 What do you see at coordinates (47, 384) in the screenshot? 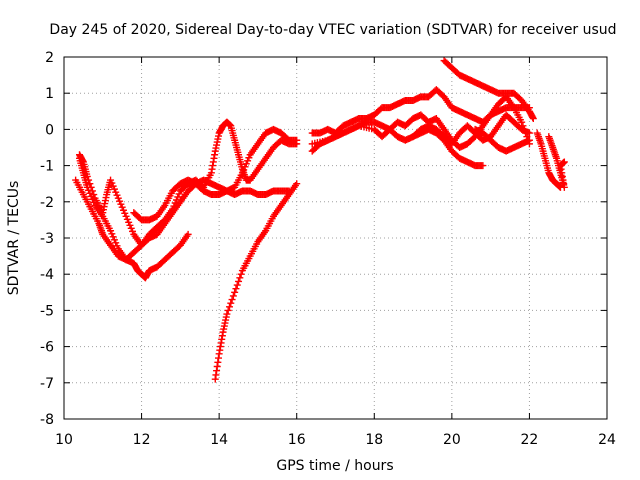
I see `y-tick-label: -7` at bounding box center [47, 384].